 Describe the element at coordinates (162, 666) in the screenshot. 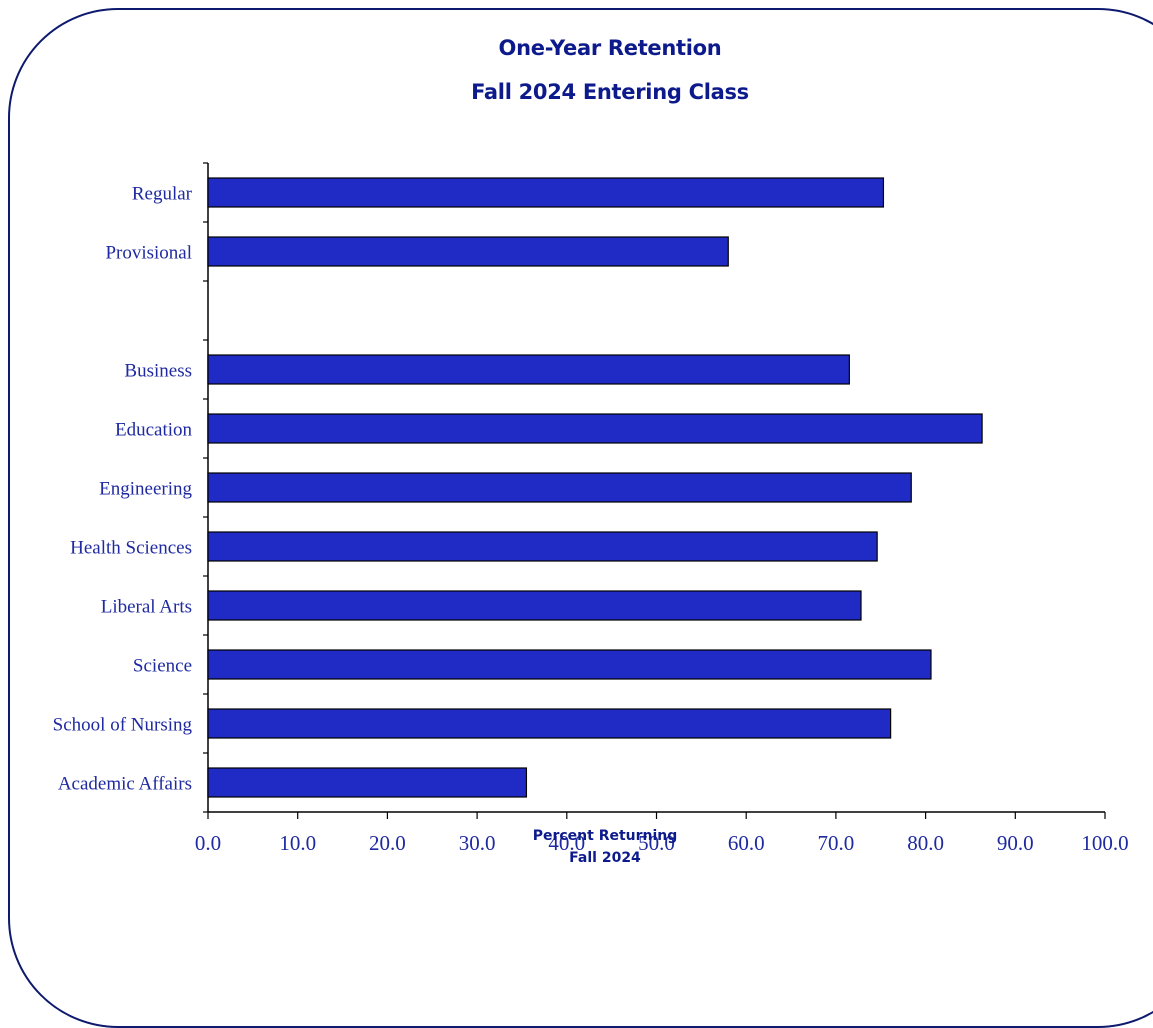

I see `category-label: Science` at that location.